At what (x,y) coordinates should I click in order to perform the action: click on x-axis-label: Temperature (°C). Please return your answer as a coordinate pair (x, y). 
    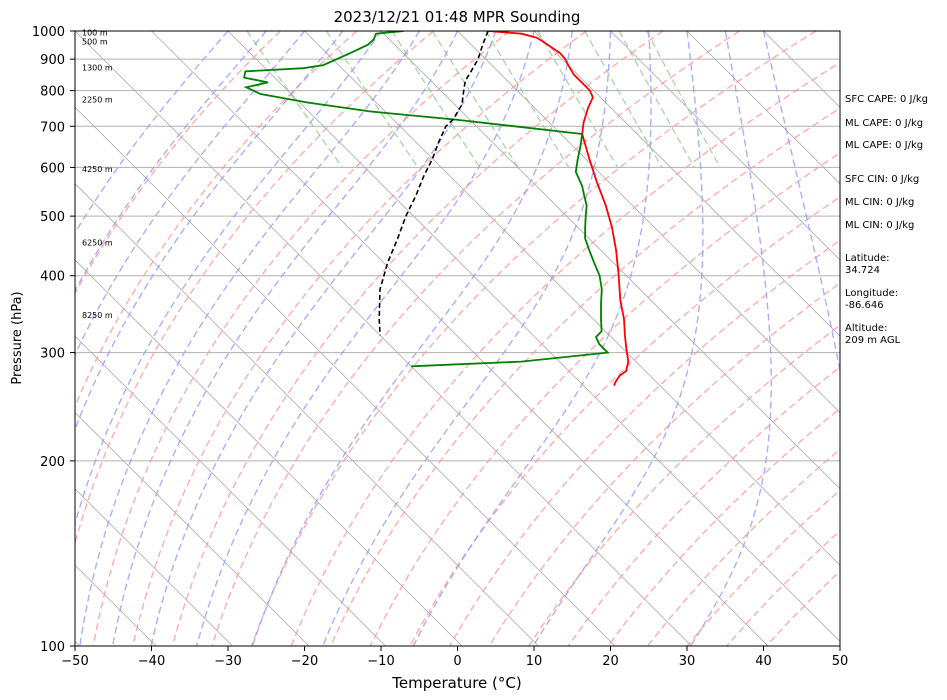
    Looking at the image, I should click on (456, 683).